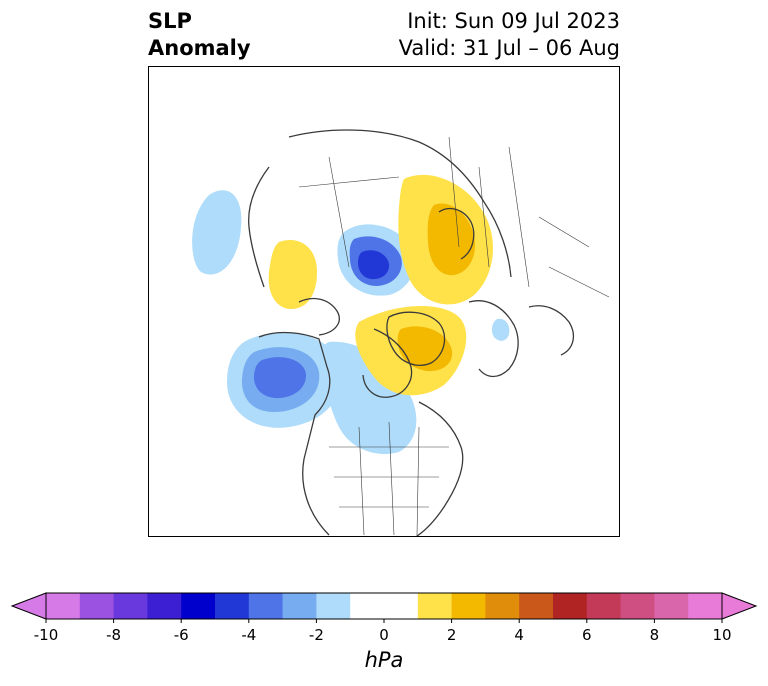 The image size is (768, 686). I want to click on colorbar-tick-label: -8, so click(113, 635).